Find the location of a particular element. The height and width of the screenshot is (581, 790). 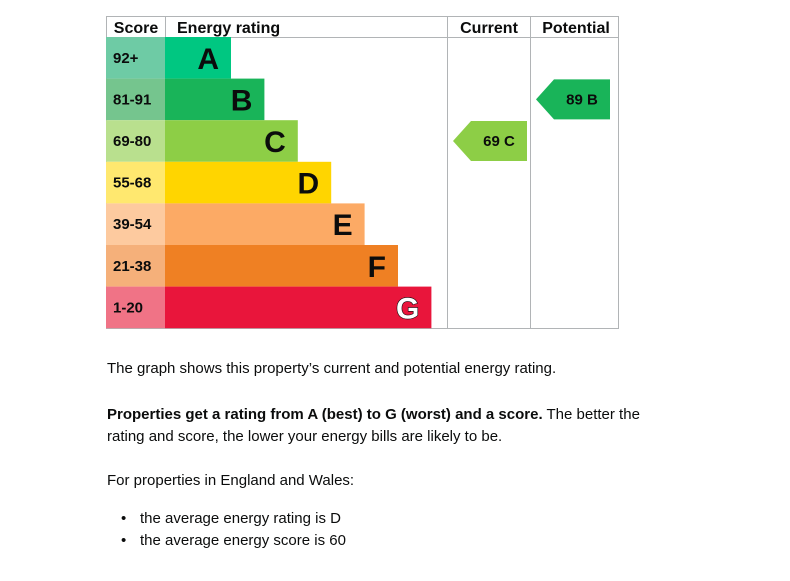

band-score-label: 69-80 is located at coordinates (132, 141).